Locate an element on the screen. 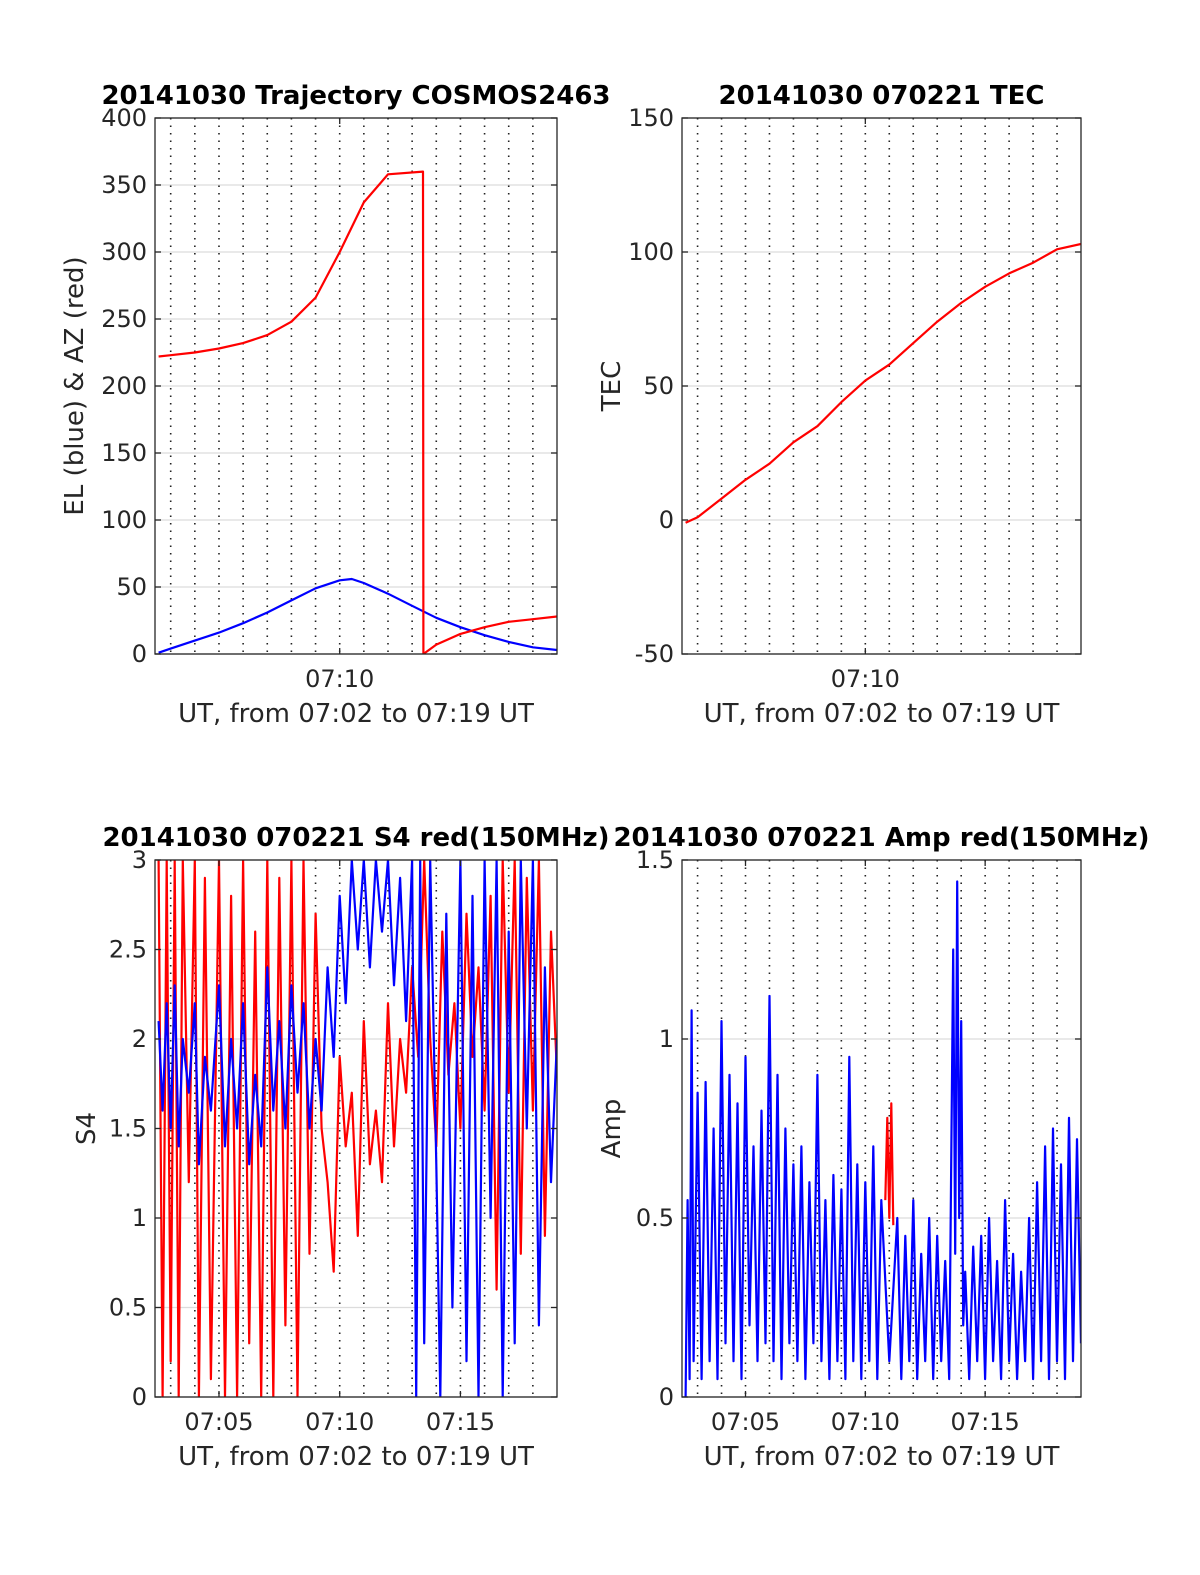 The image size is (1200, 1575). y-tick-label-0: -50 is located at coordinates (654, 654).